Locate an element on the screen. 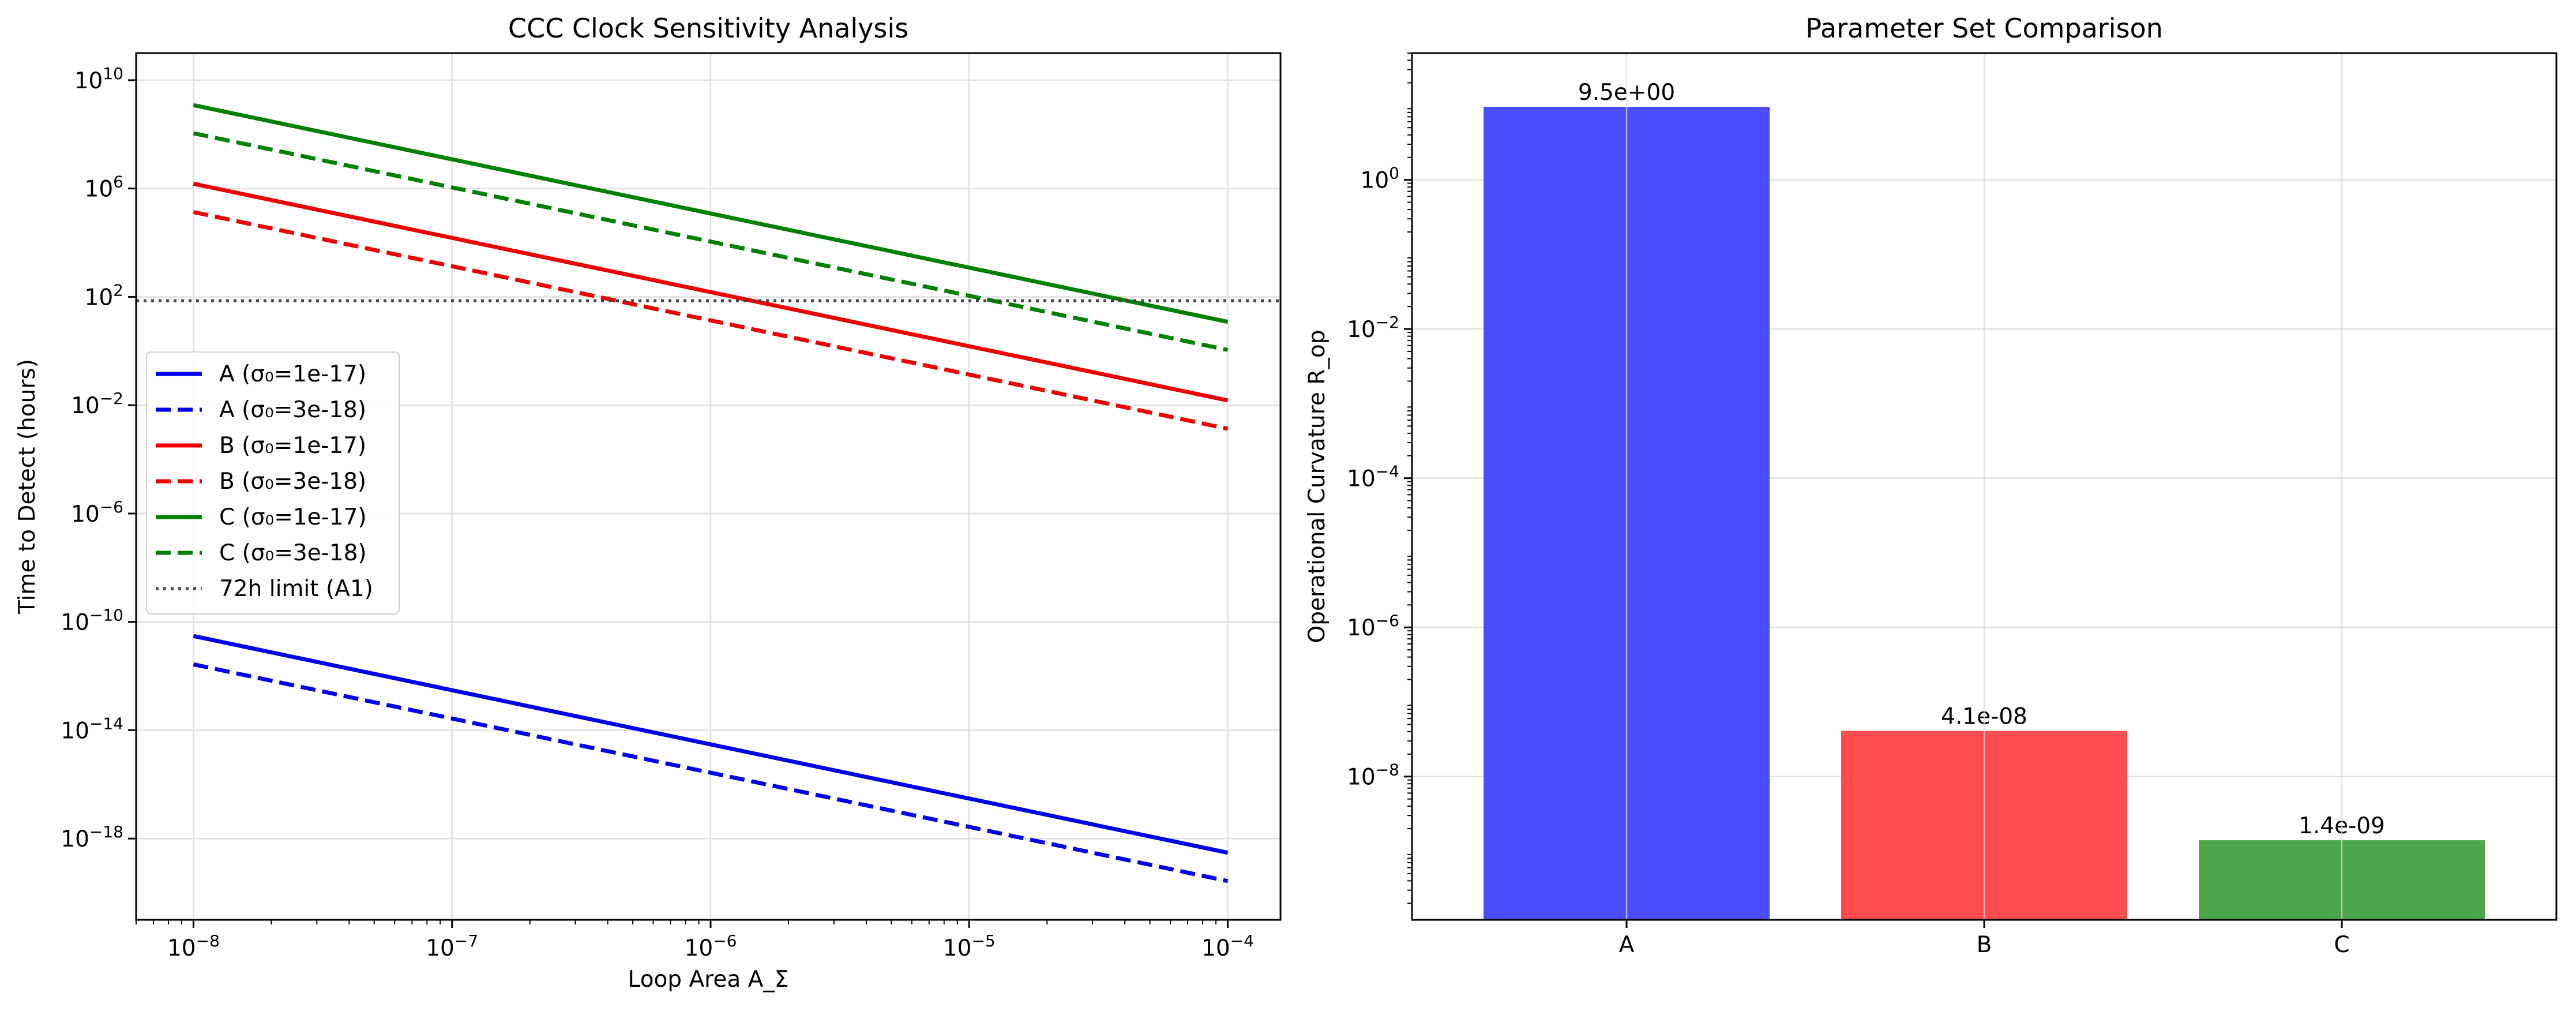  left-x-tick-label: 10⁻⁵ is located at coordinates (969, 946).